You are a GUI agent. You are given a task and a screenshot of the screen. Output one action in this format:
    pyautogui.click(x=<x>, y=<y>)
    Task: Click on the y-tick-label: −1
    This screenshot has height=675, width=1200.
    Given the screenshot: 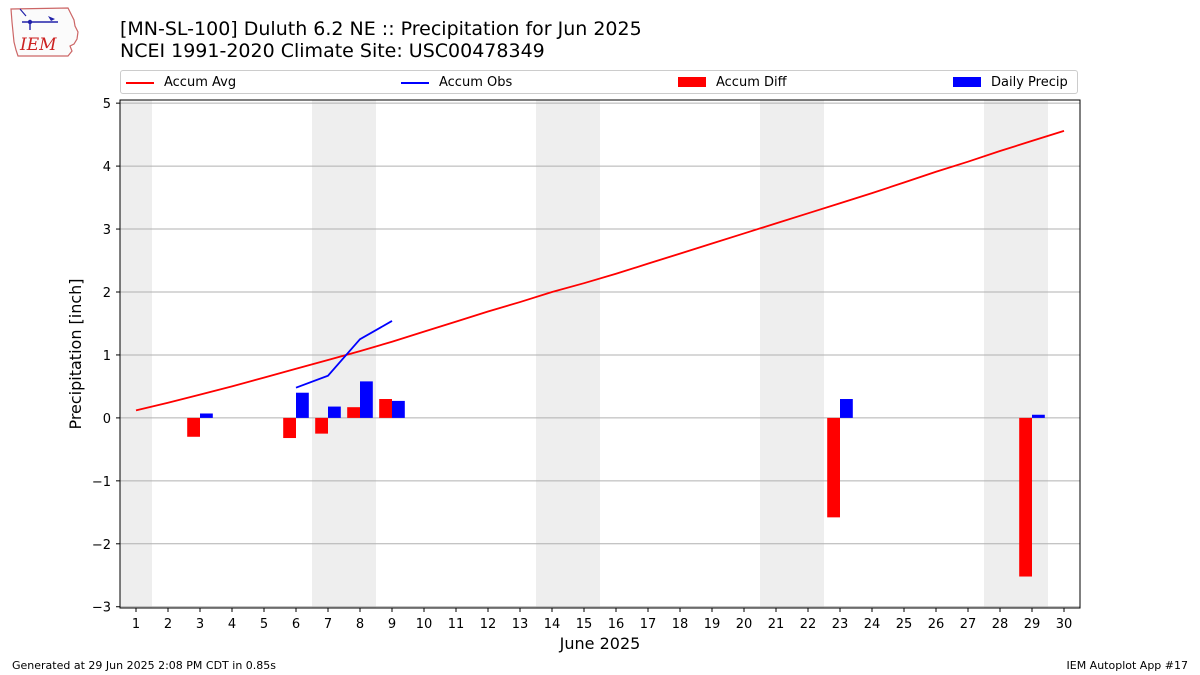 What is the action you would take?
    pyautogui.click(x=101, y=482)
    